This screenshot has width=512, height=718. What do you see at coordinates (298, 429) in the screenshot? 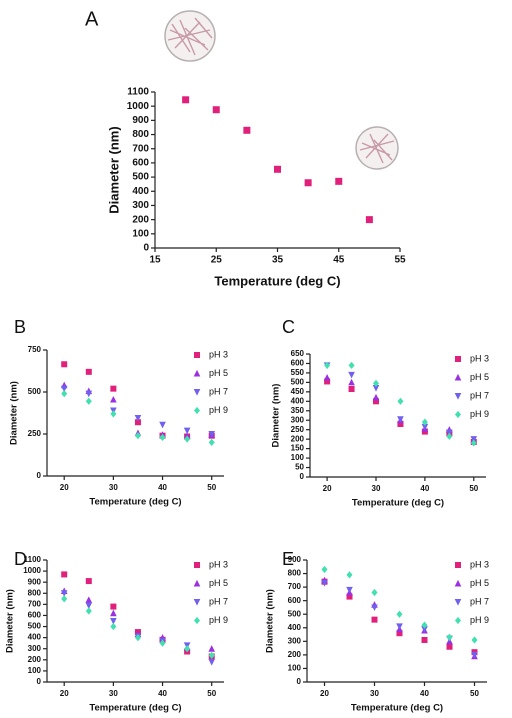
I see `y-tick-label: 250` at bounding box center [298, 429].